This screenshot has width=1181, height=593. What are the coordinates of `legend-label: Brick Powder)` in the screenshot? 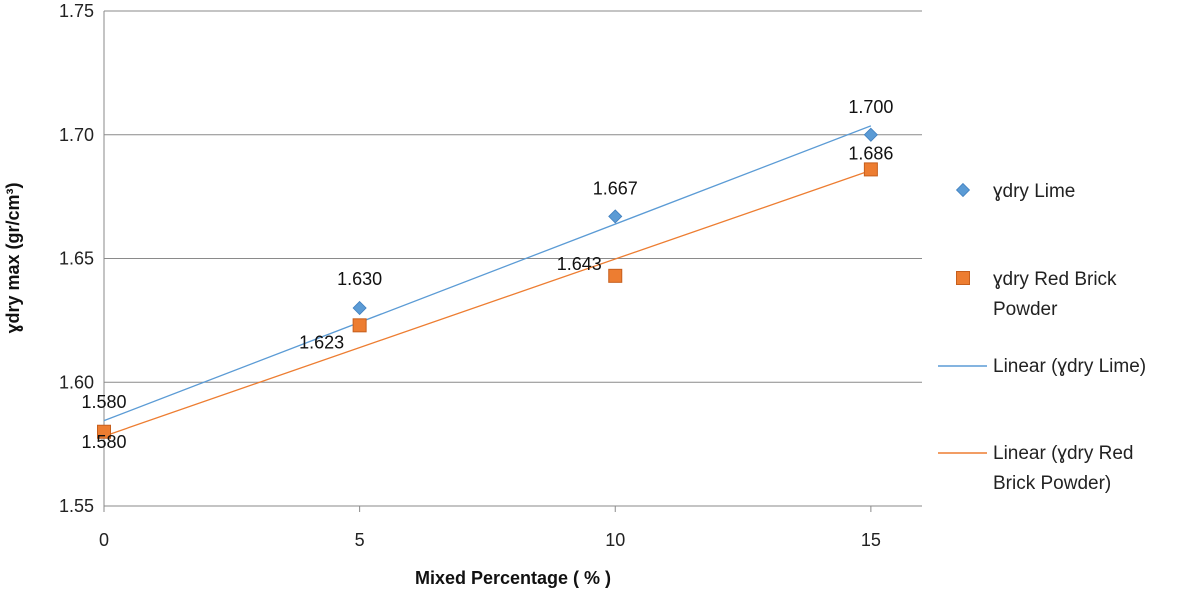 It's located at (1052, 483).